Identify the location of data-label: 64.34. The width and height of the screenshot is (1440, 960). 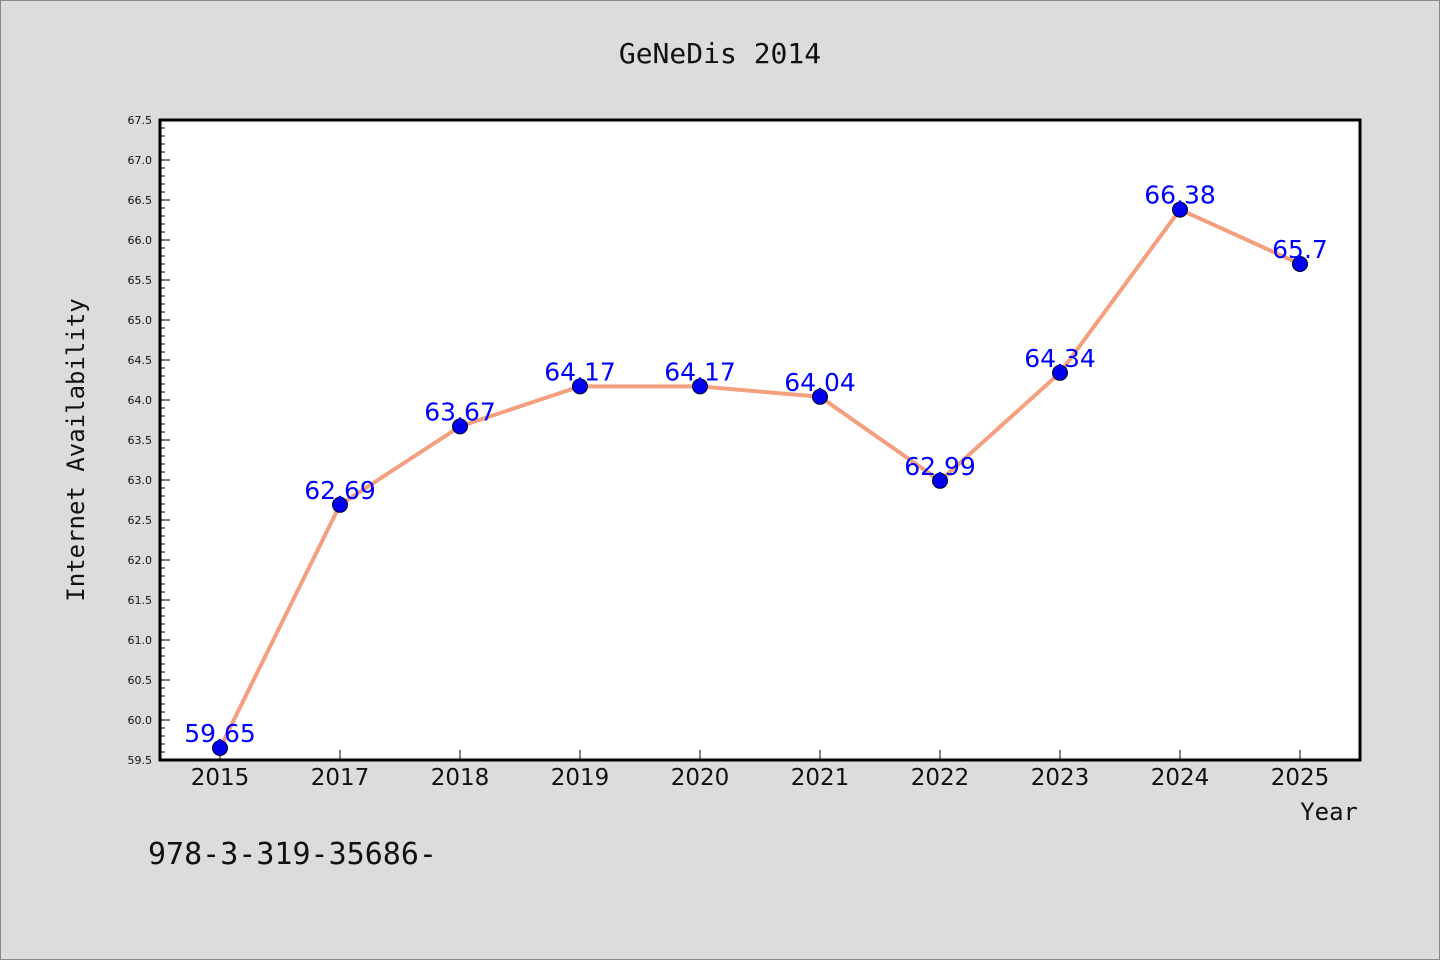
(1060, 358).